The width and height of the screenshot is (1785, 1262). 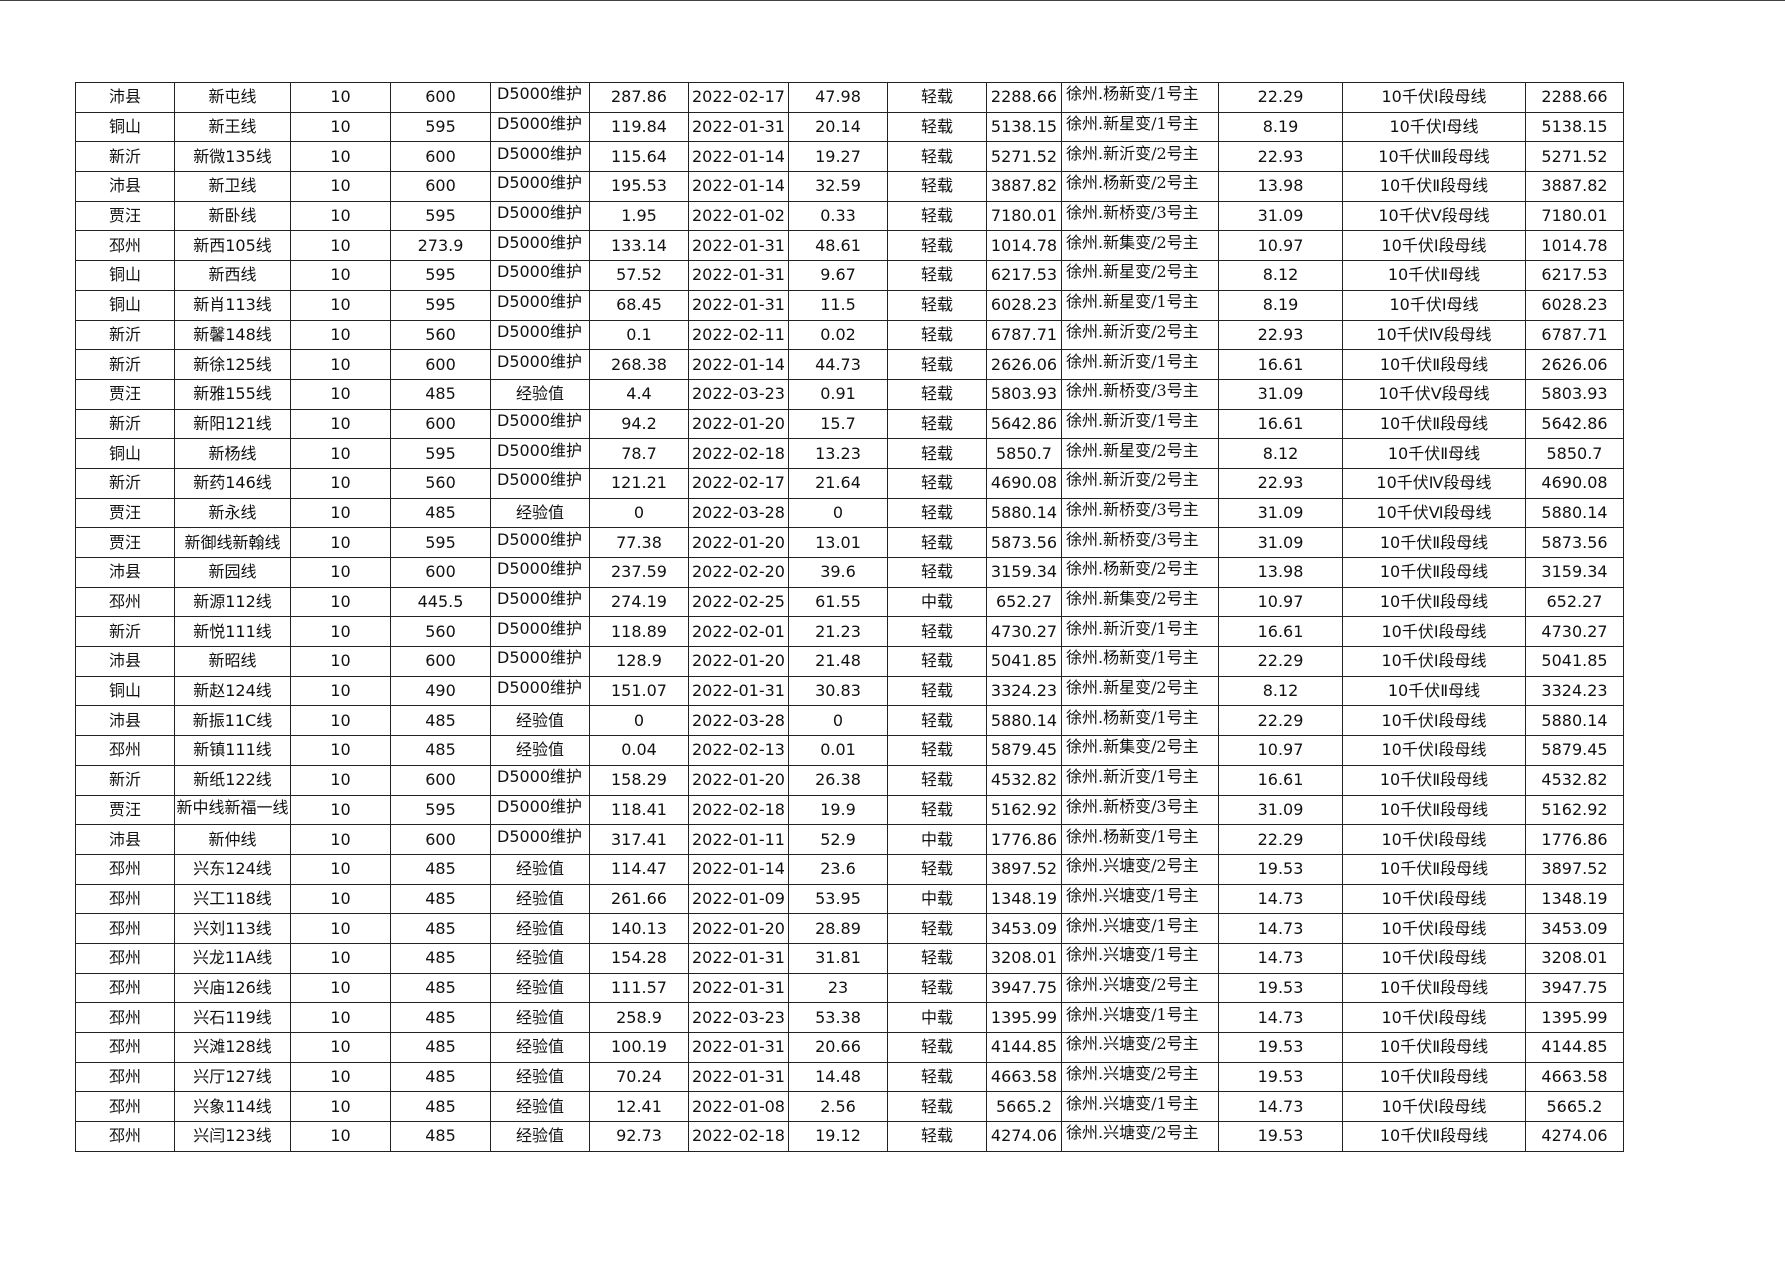 I want to click on load-rate-text: 0.33, so click(x=838, y=216).